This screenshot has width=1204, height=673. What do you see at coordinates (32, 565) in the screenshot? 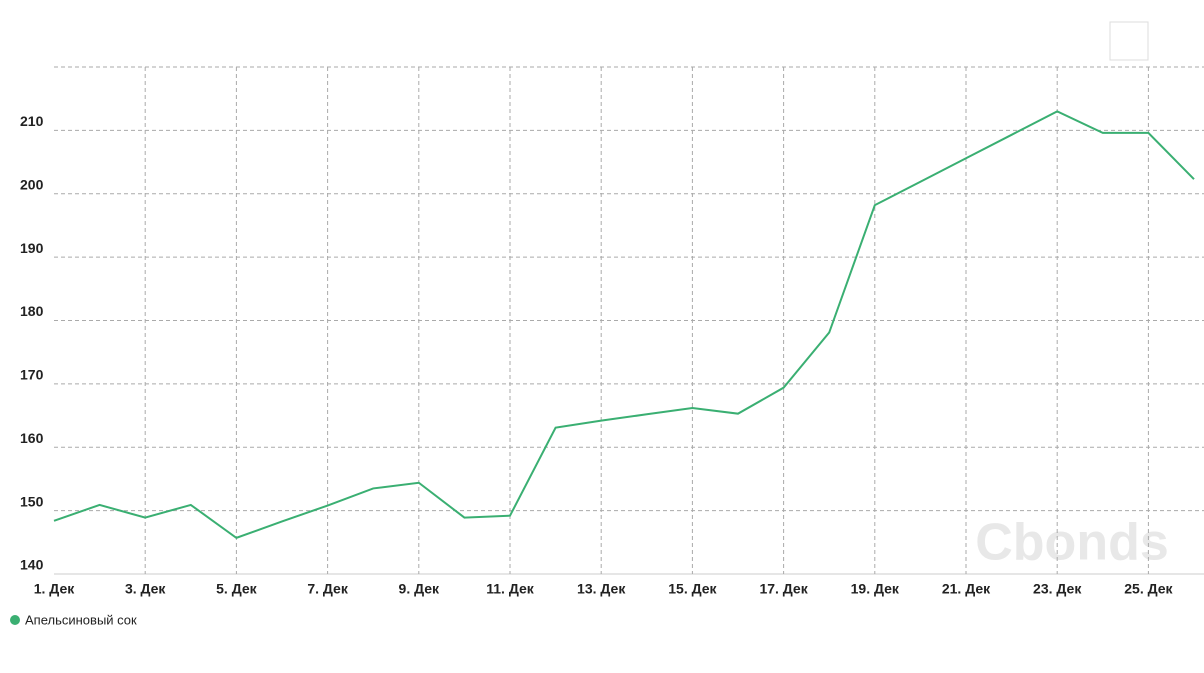
I see `y-tick-label: 140` at bounding box center [32, 565].